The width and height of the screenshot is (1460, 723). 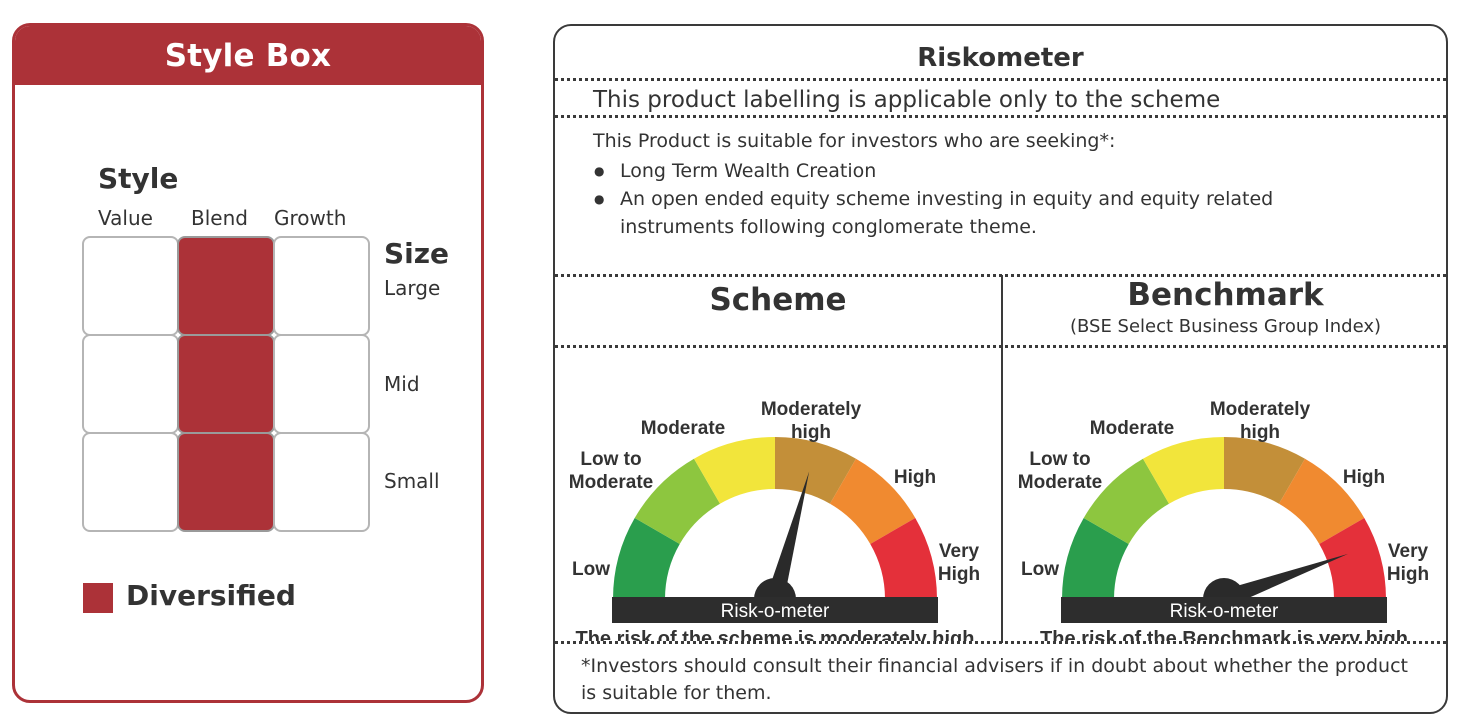 What do you see at coordinates (219, 218) in the screenshot?
I see `column-label-blend: Blend` at bounding box center [219, 218].